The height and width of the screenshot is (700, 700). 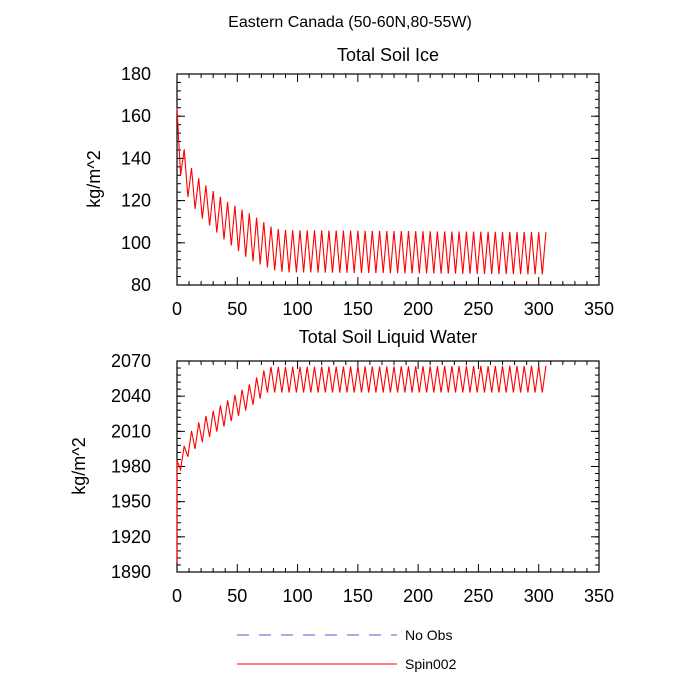 I want to click on y-tick-label: 160, so click(x=136, y=116).